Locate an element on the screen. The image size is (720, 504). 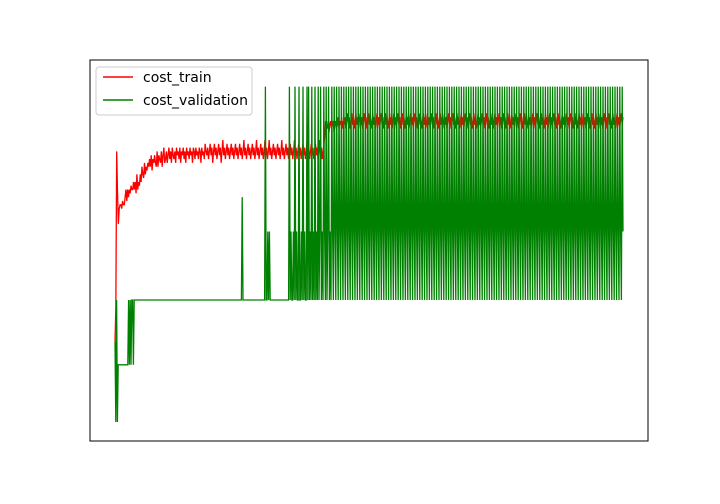
legend-box is located at coordinates (174, 91).